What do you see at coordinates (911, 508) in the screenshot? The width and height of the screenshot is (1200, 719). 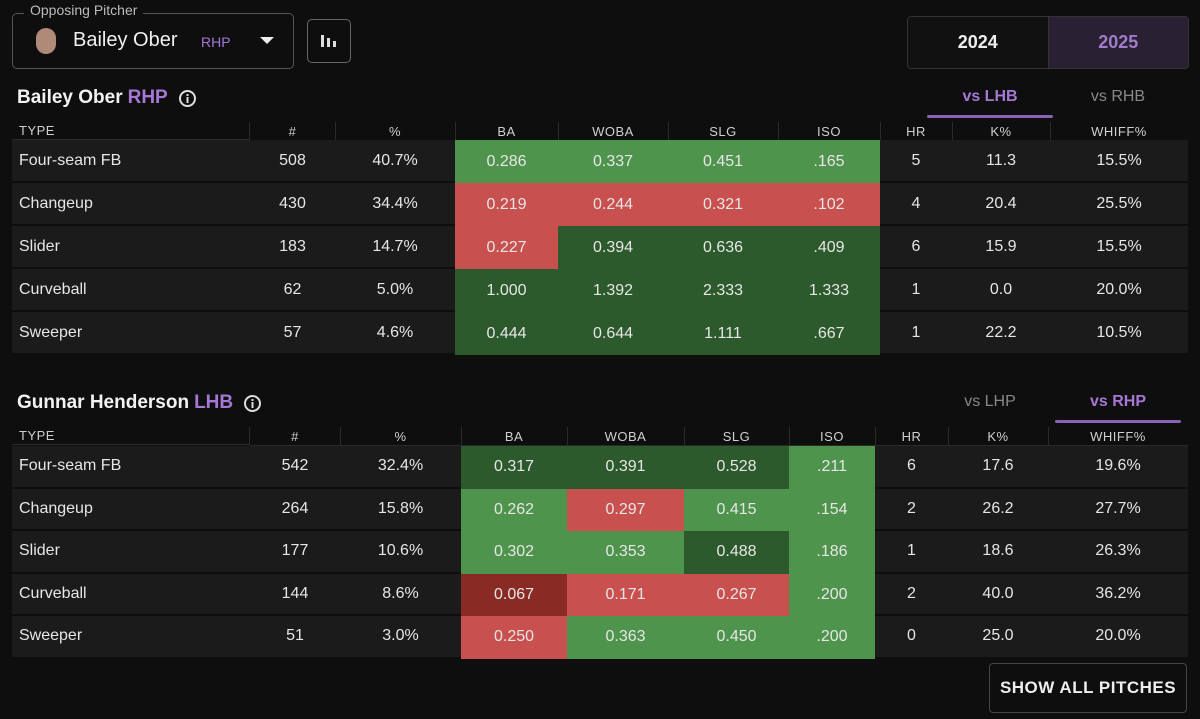 I see `stat-cell: 2` at bounding box center [911, 508].